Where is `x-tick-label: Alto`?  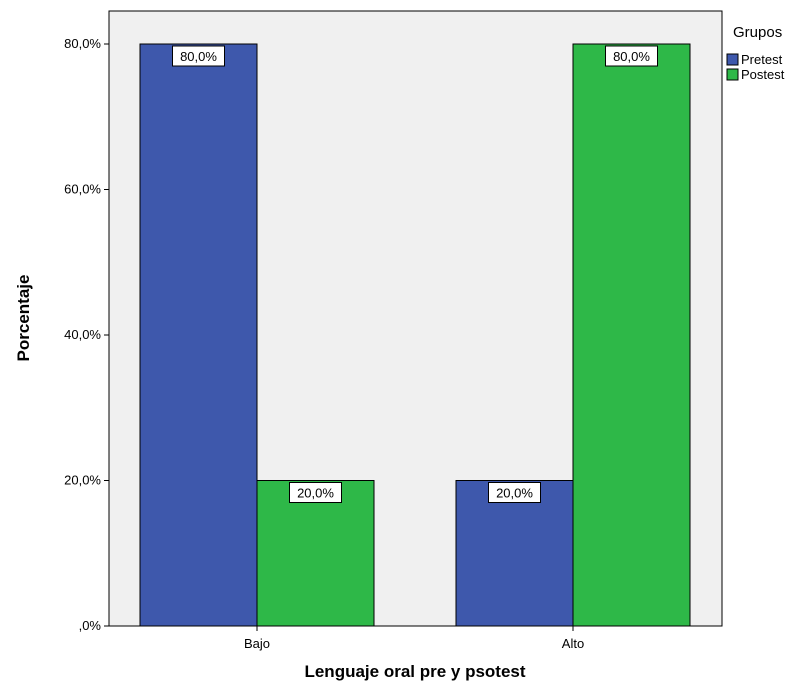
x-tick-label: Alto is located at coordinates (573, 643).